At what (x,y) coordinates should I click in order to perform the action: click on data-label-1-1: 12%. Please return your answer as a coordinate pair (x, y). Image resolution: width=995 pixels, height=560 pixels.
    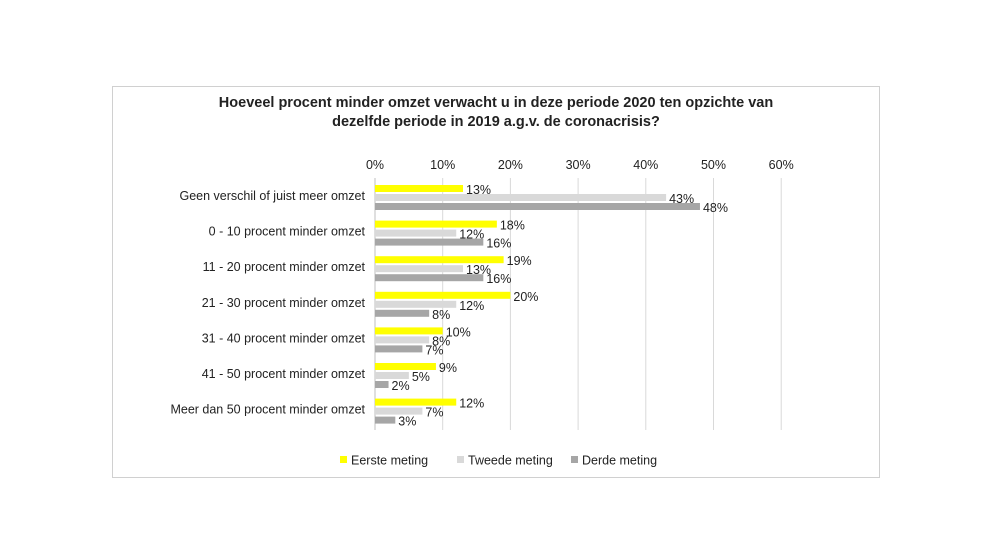
    Looking at the image, I should click on (471, 235).